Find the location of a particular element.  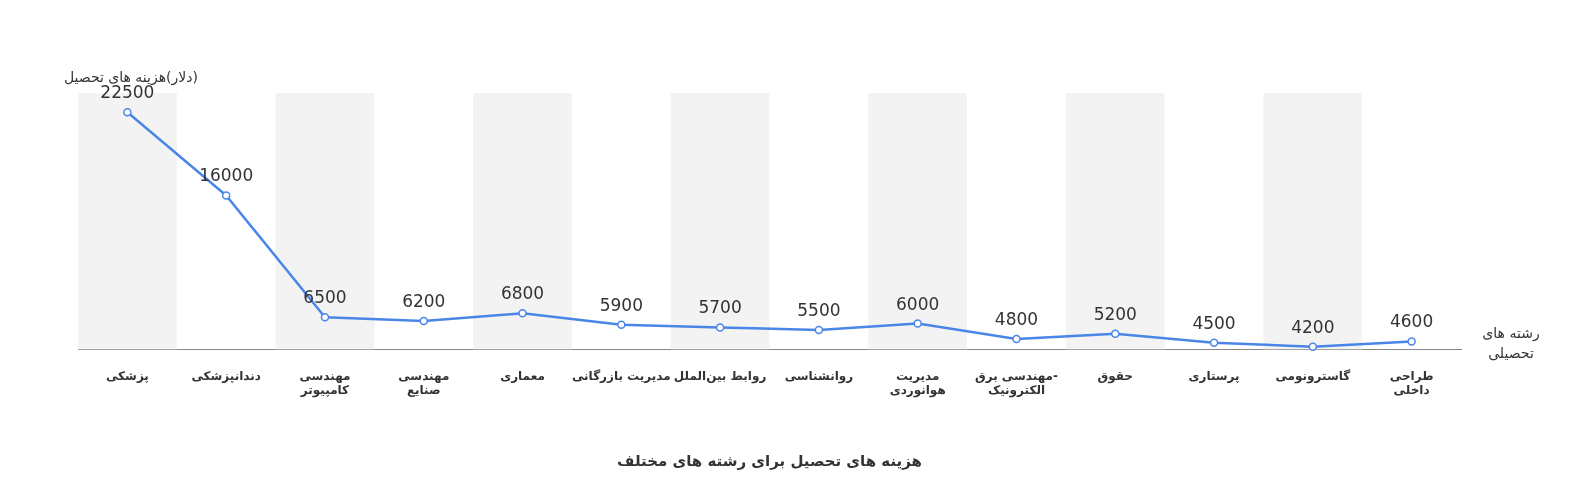

data-label: 5500 is located at coordinates (819, 309).